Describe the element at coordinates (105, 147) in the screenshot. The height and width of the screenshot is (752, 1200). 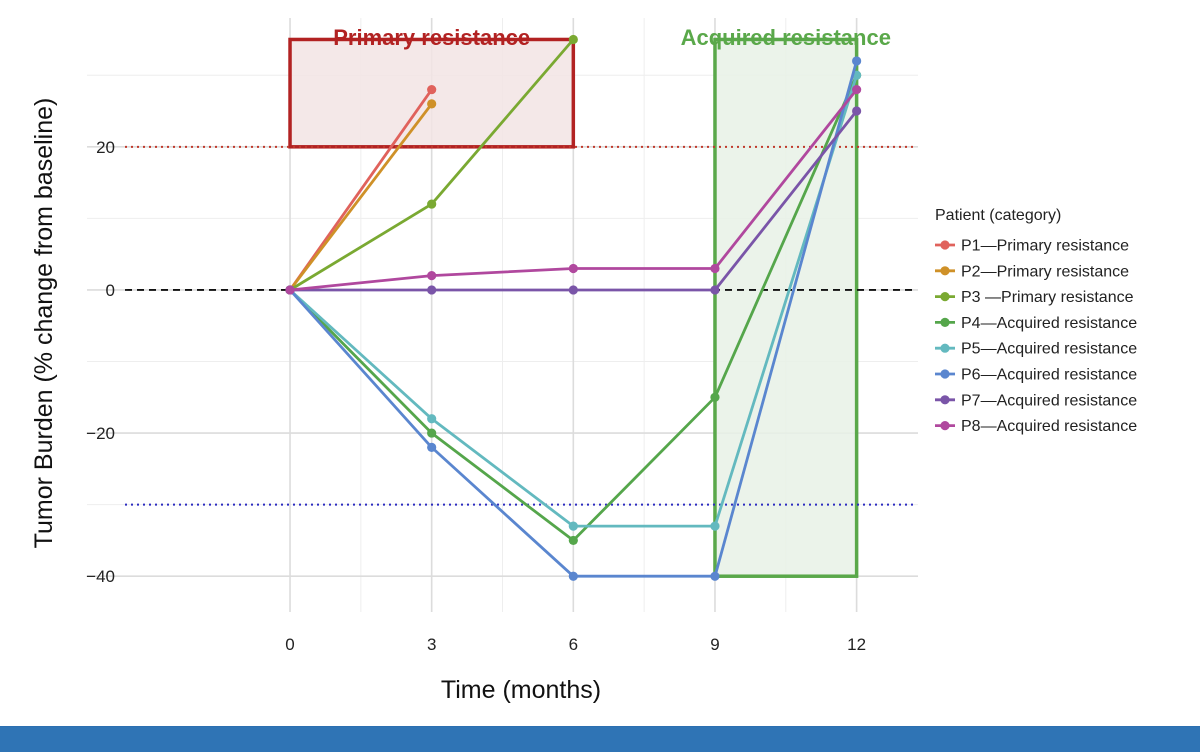
I see `y-tick-label: 20` at that location.